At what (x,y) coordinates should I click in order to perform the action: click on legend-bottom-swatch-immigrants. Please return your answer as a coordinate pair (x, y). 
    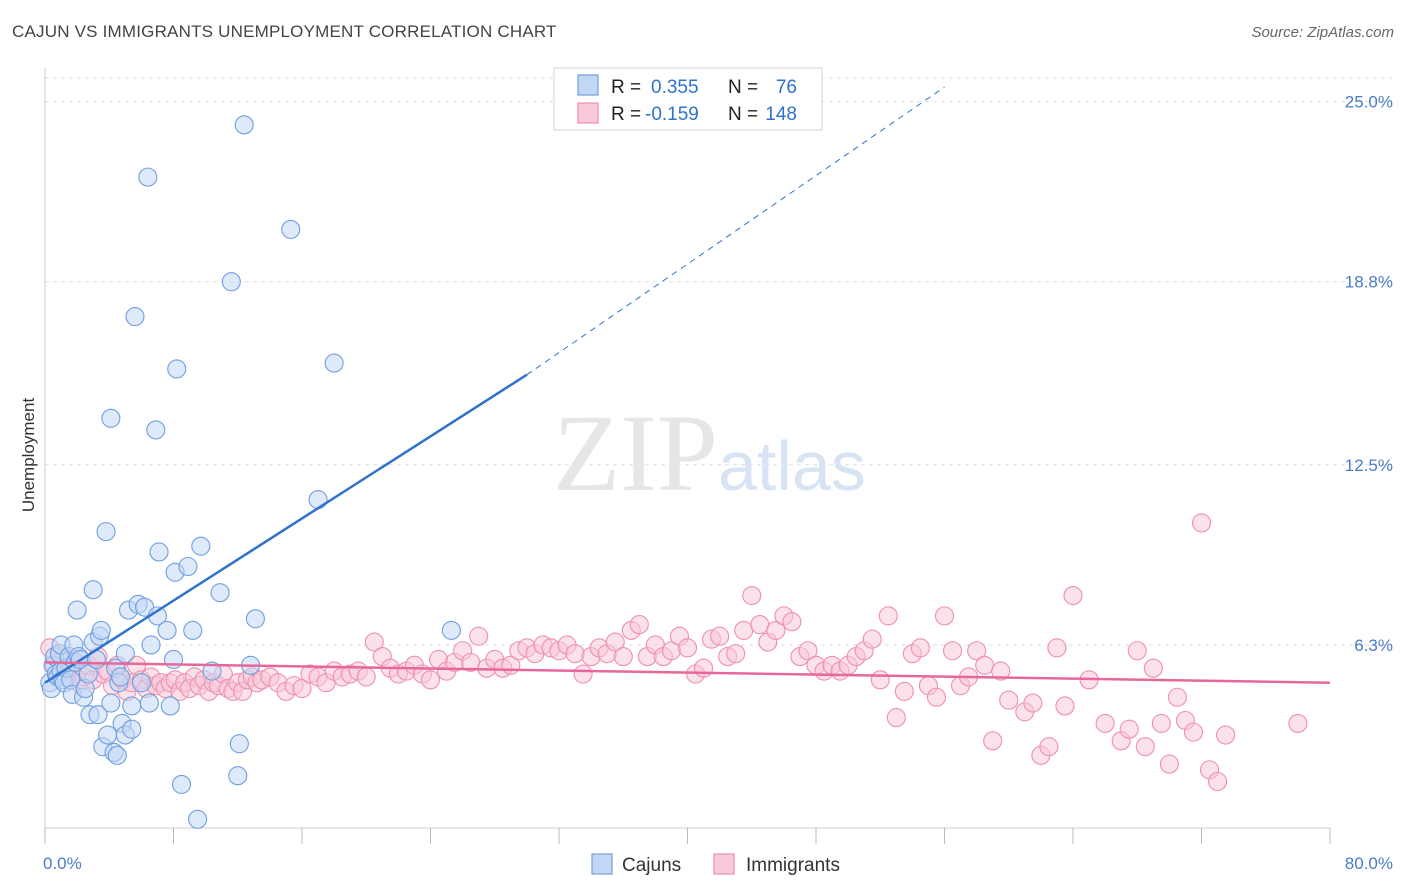
    Looking at the image, I should click on (724, 864).